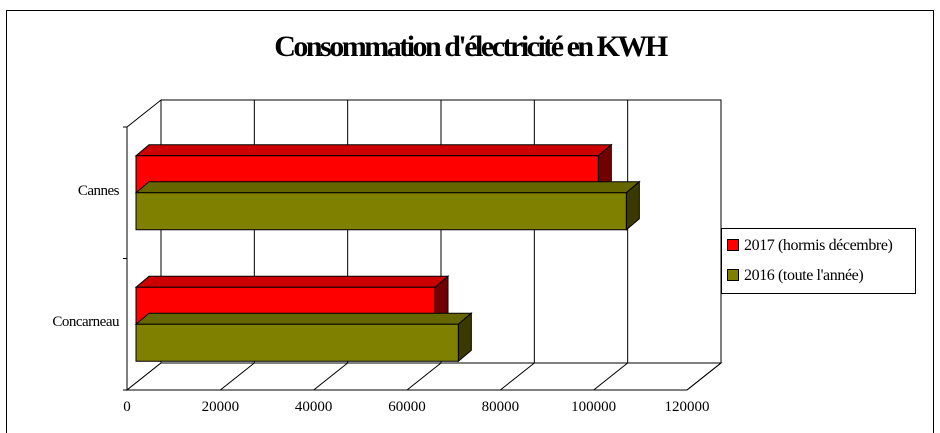 The height and width of the screenshot is (433, 940). What do you see at coordinates (500, 407) in the screenshot?
I see `x-tick-label-80000: 80000` at bounding box center [500, 407].